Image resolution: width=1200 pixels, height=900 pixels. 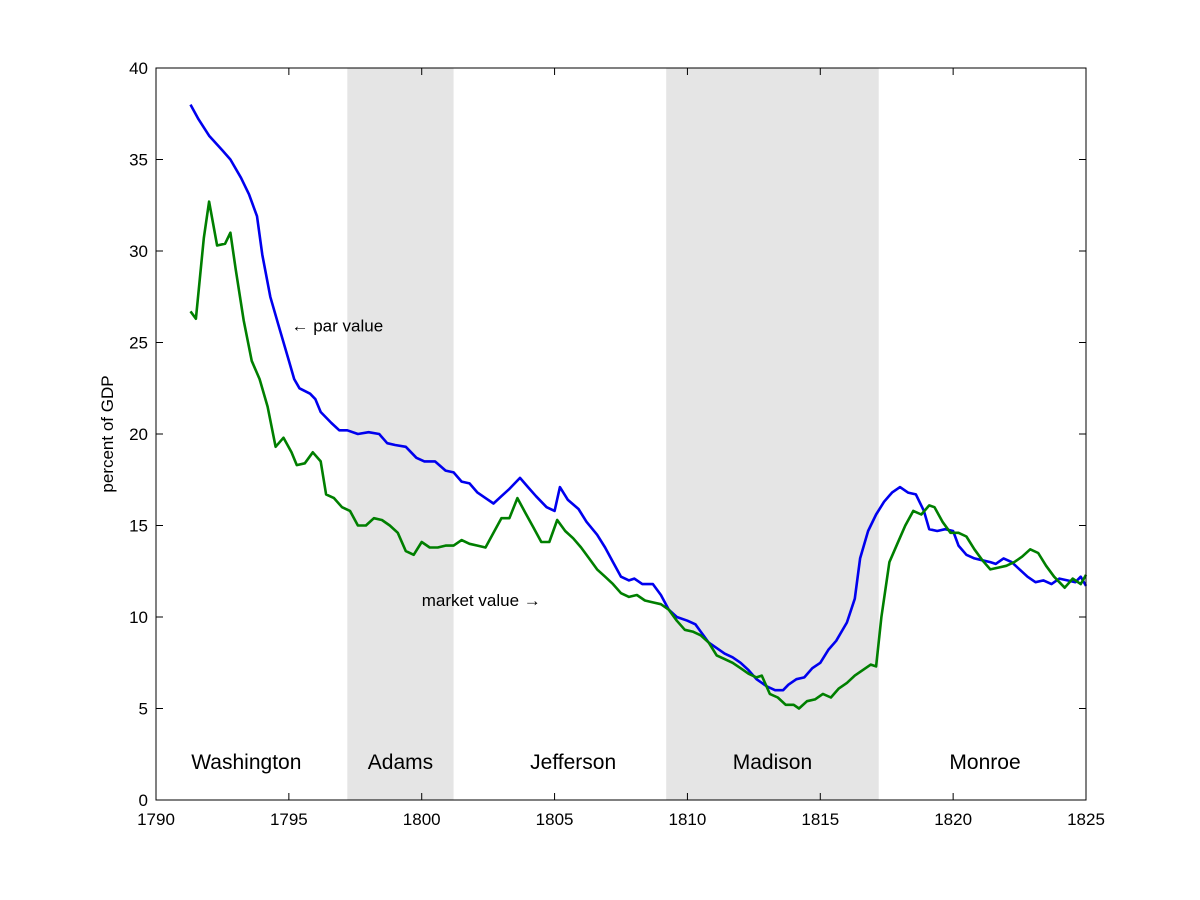 I want to click on period-label-jefferson: Jefferson, so click(x=573, y=762).